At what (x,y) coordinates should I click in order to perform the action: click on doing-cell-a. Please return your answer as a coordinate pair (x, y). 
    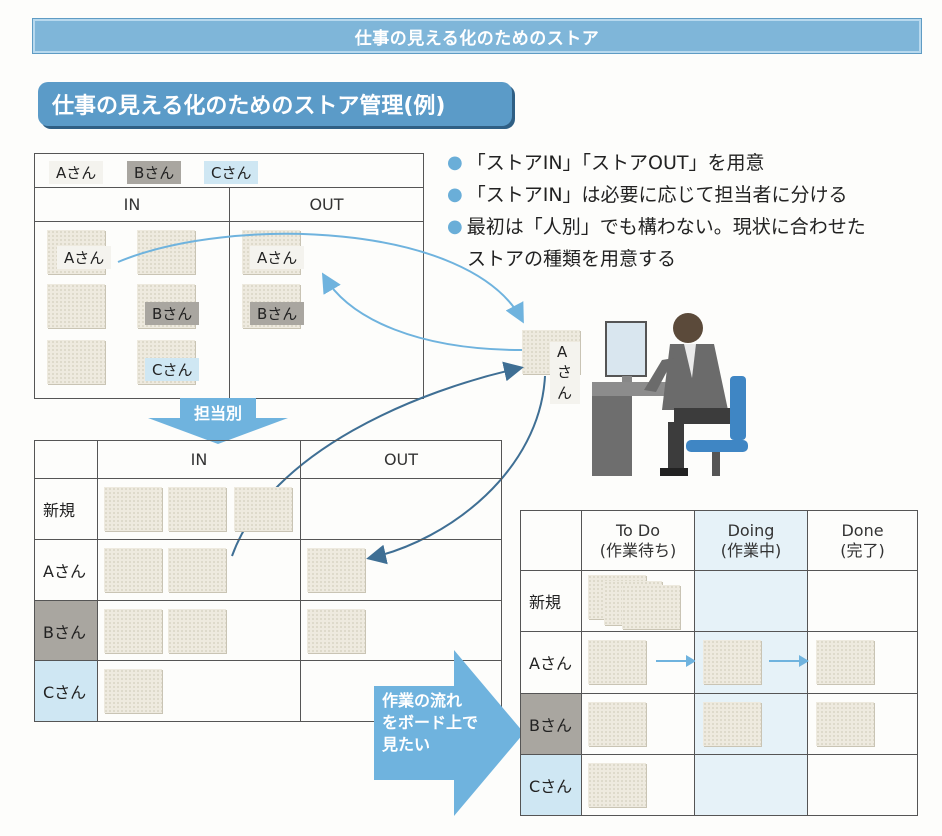
    Looking at the image, I should click on (751, 662).